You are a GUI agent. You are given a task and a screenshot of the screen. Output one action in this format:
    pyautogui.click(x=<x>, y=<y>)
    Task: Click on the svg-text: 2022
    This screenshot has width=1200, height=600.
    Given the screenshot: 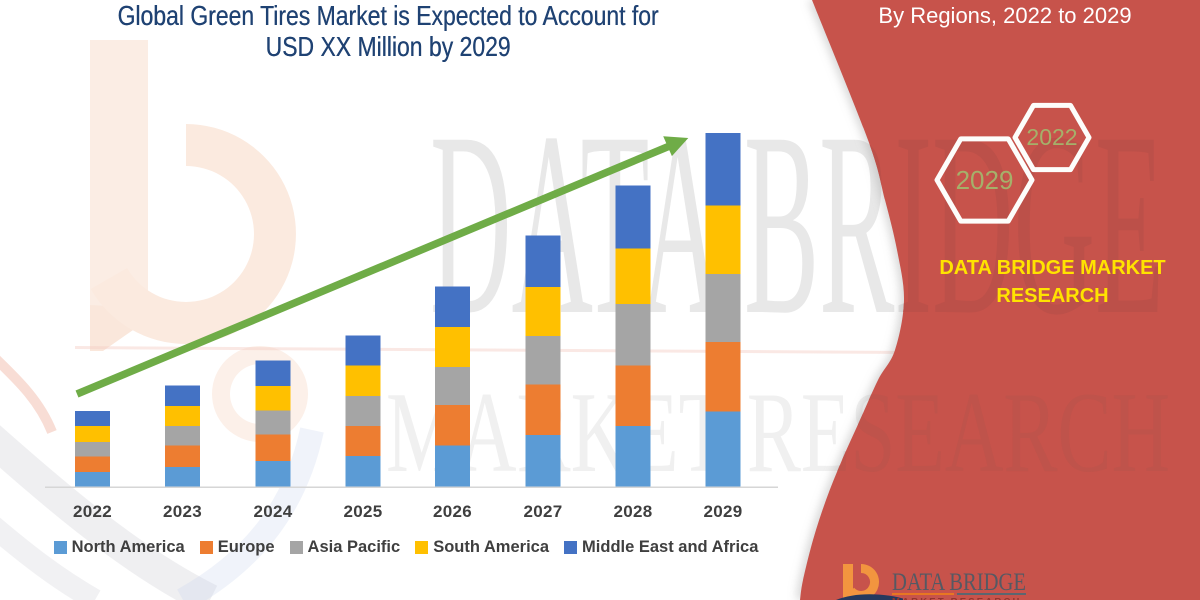 What is the action you would take?
    pyautogui.click(x=1051, y=137)
    